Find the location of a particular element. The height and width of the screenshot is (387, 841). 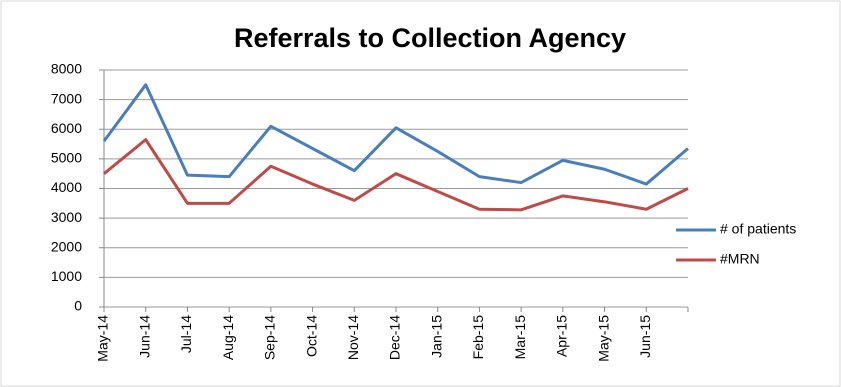

y-tick-label: 3000 is located at coordinates (66, 217).